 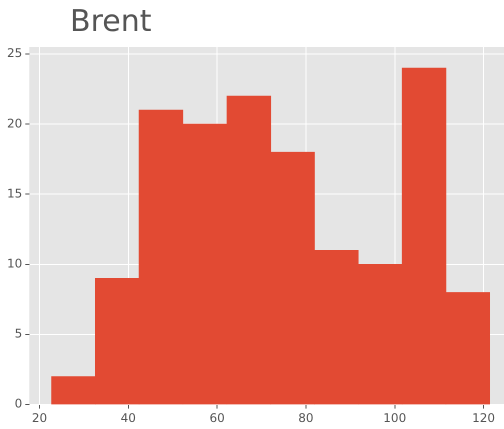 What do you see at coordinates (217, 417) in the screenshot?
I see `x-tick-label: 60` at bounding box center [217, 417].